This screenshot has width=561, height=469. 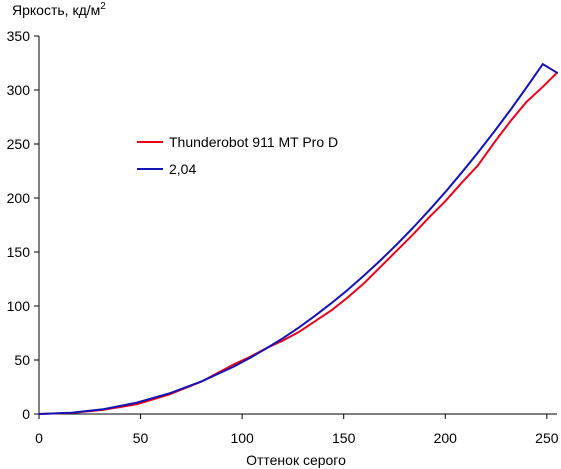 What do you see at coordinates (446, 438) in the screenshot?
I see `x-tick-label: 200` at bounding box center [446, 438].